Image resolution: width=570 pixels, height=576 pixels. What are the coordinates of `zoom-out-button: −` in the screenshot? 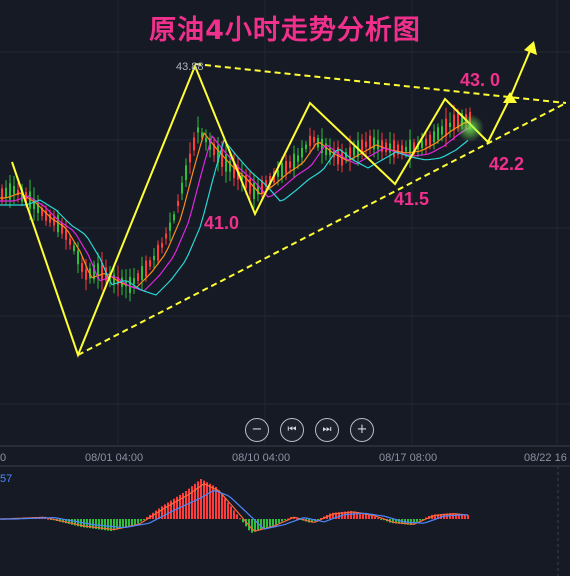 It's located at (257, 430).